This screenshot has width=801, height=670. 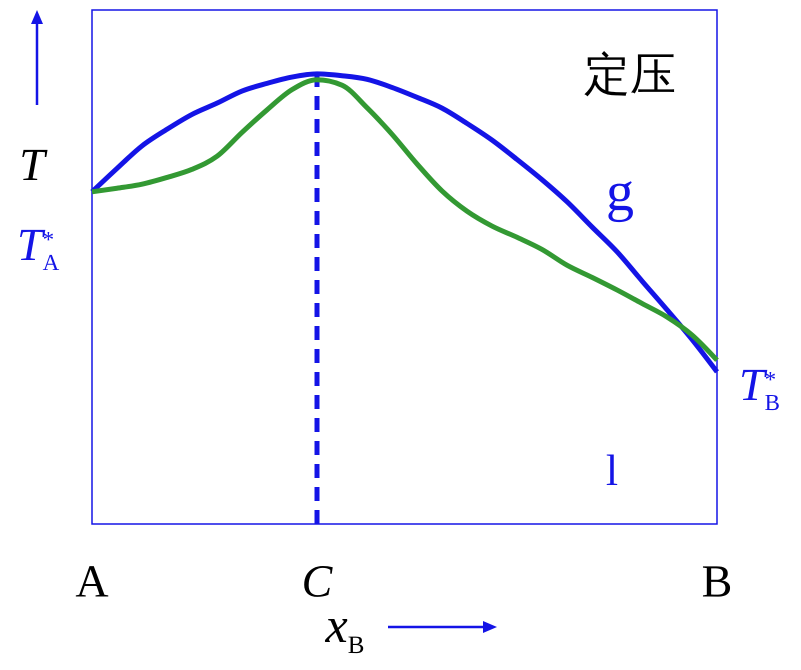 What do you see at coordinates (33, 164) in the screenshot?
I see `y-axis-title: T` at bounding box center [33, 164].